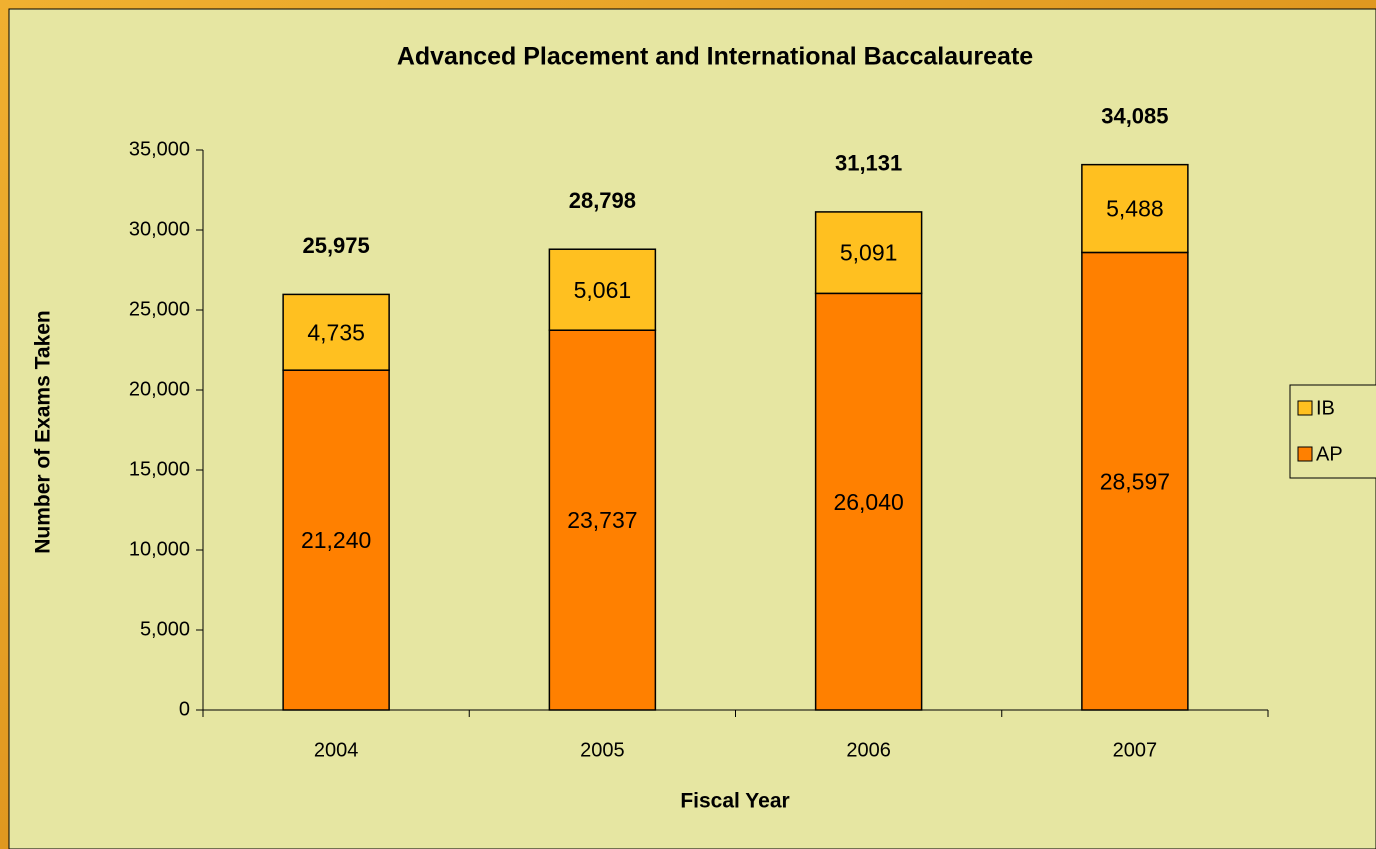 This screenshot has height=849, width=1376. I want to click on bar-value-label: 5,061, so click(603, 290).